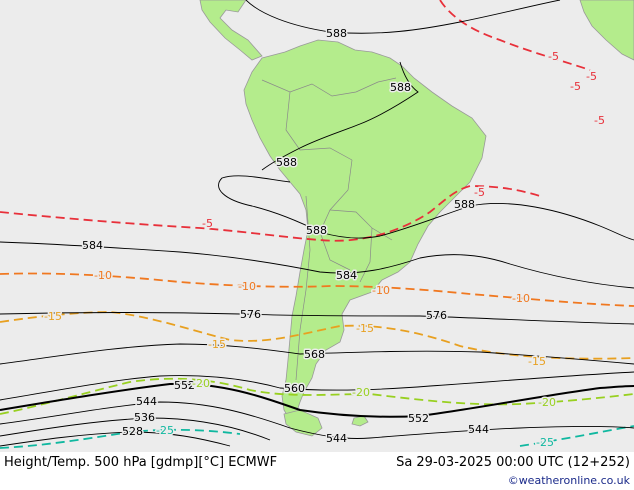 Image resolution: width=634 pixels, height=490 pixels. I want to click on temp-contour-minus20, so click(317, 396).